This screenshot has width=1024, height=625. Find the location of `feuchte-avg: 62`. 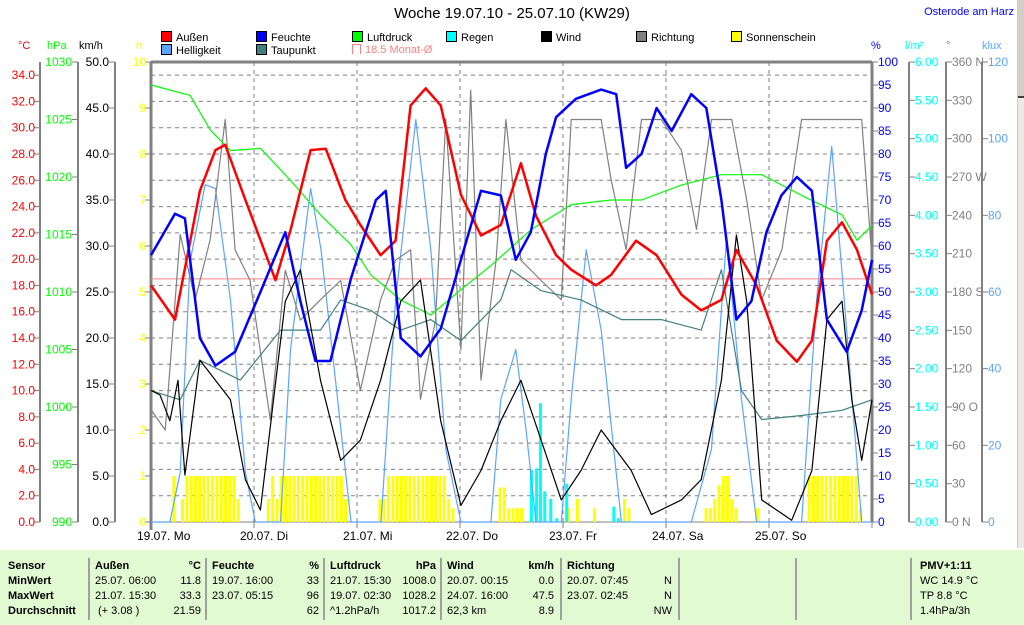

feuchte-avg: 62 is located at coordinates (312, 611).